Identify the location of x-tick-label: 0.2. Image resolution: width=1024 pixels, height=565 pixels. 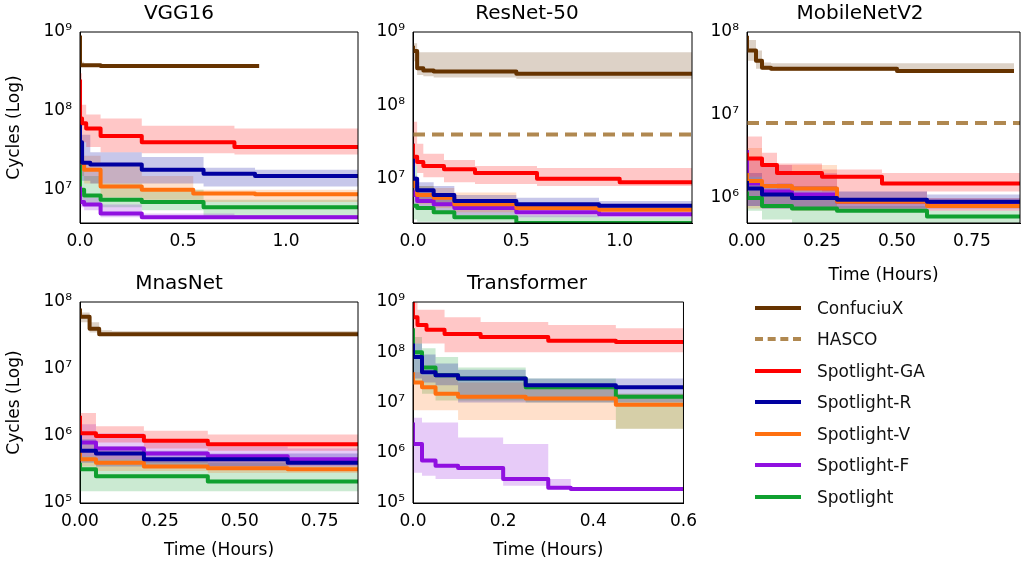
(503, 519).